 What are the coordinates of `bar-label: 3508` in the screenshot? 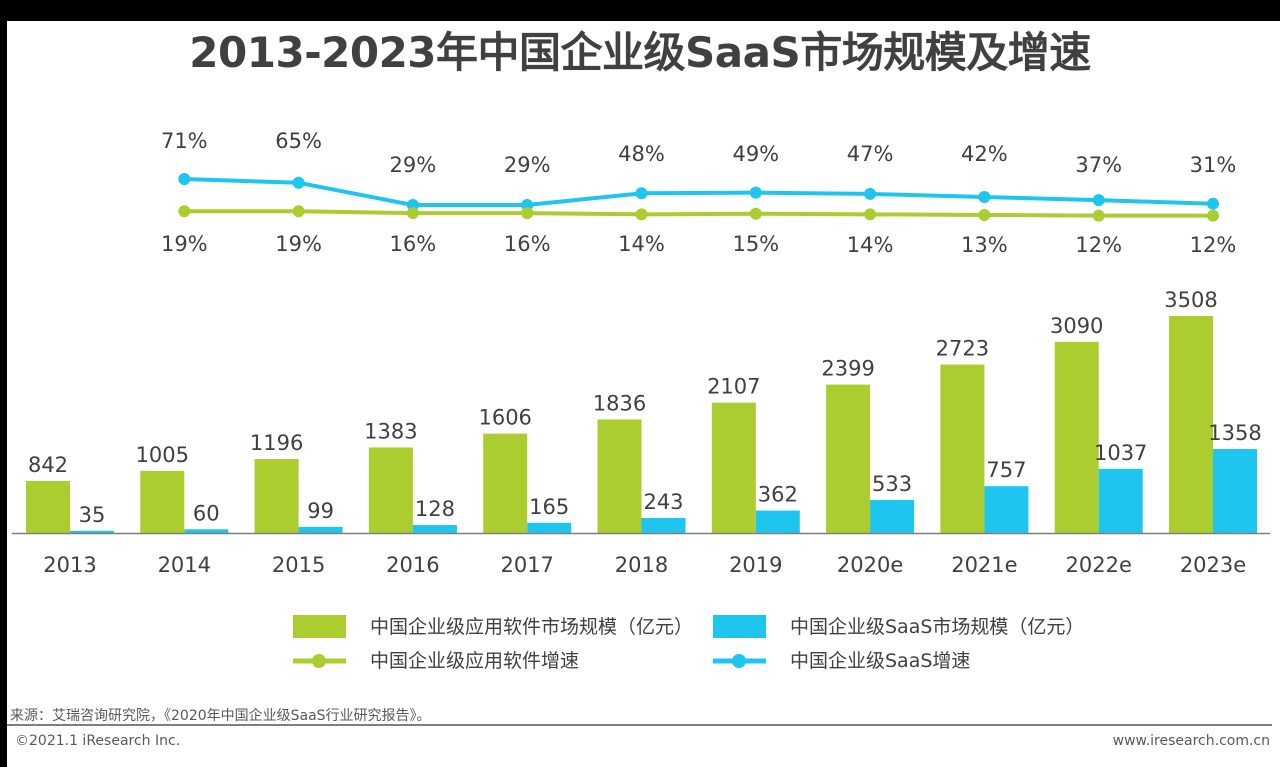 It's located at (1190, 300).